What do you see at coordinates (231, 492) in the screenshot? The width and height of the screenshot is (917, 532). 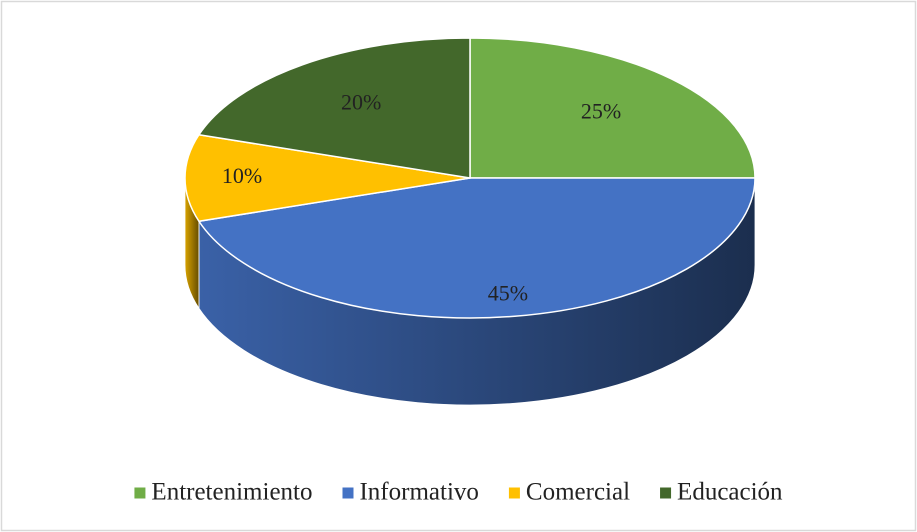 I see `legend-label: Entretenimiento` at bounding box center [231, 492].